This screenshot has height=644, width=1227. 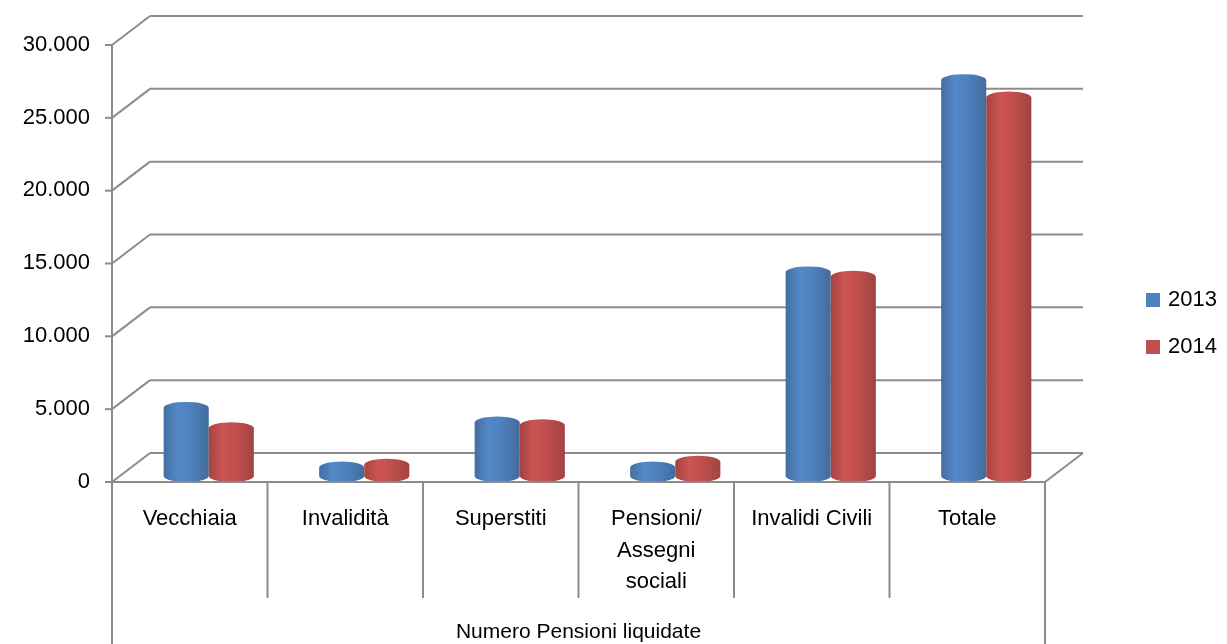 I want to click on y-tick-label: 0, so click(x=83, y=480).